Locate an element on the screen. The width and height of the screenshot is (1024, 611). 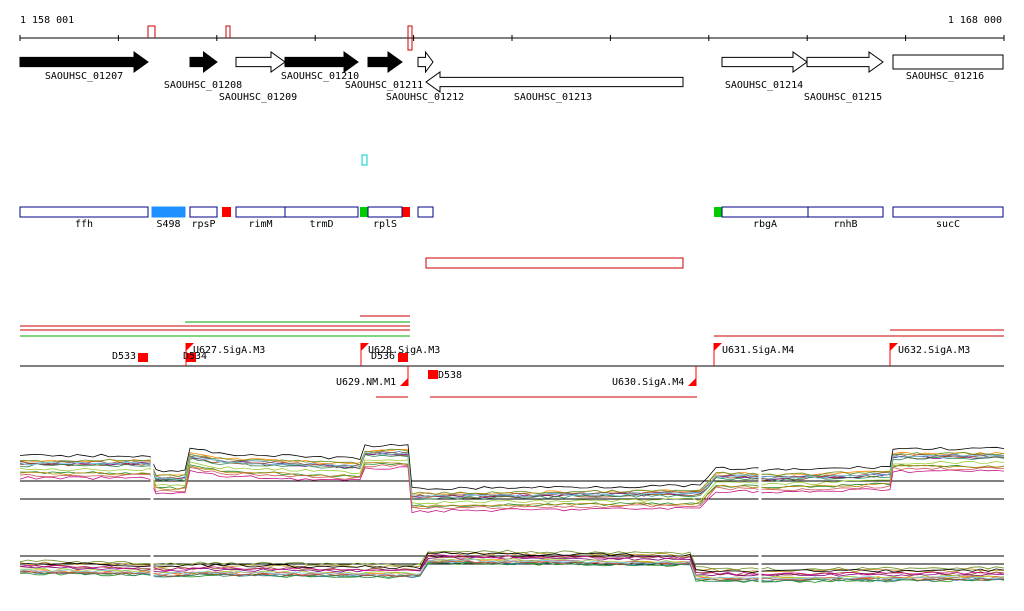
region-box is located at coordinates (554, 263).